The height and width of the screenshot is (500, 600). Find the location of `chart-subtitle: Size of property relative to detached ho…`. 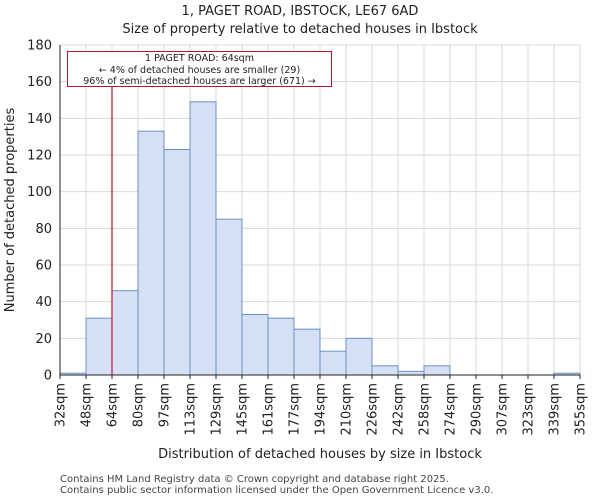

chart-subtitle: Size of property relative to detached ho… is located at coordinates (300, 29).